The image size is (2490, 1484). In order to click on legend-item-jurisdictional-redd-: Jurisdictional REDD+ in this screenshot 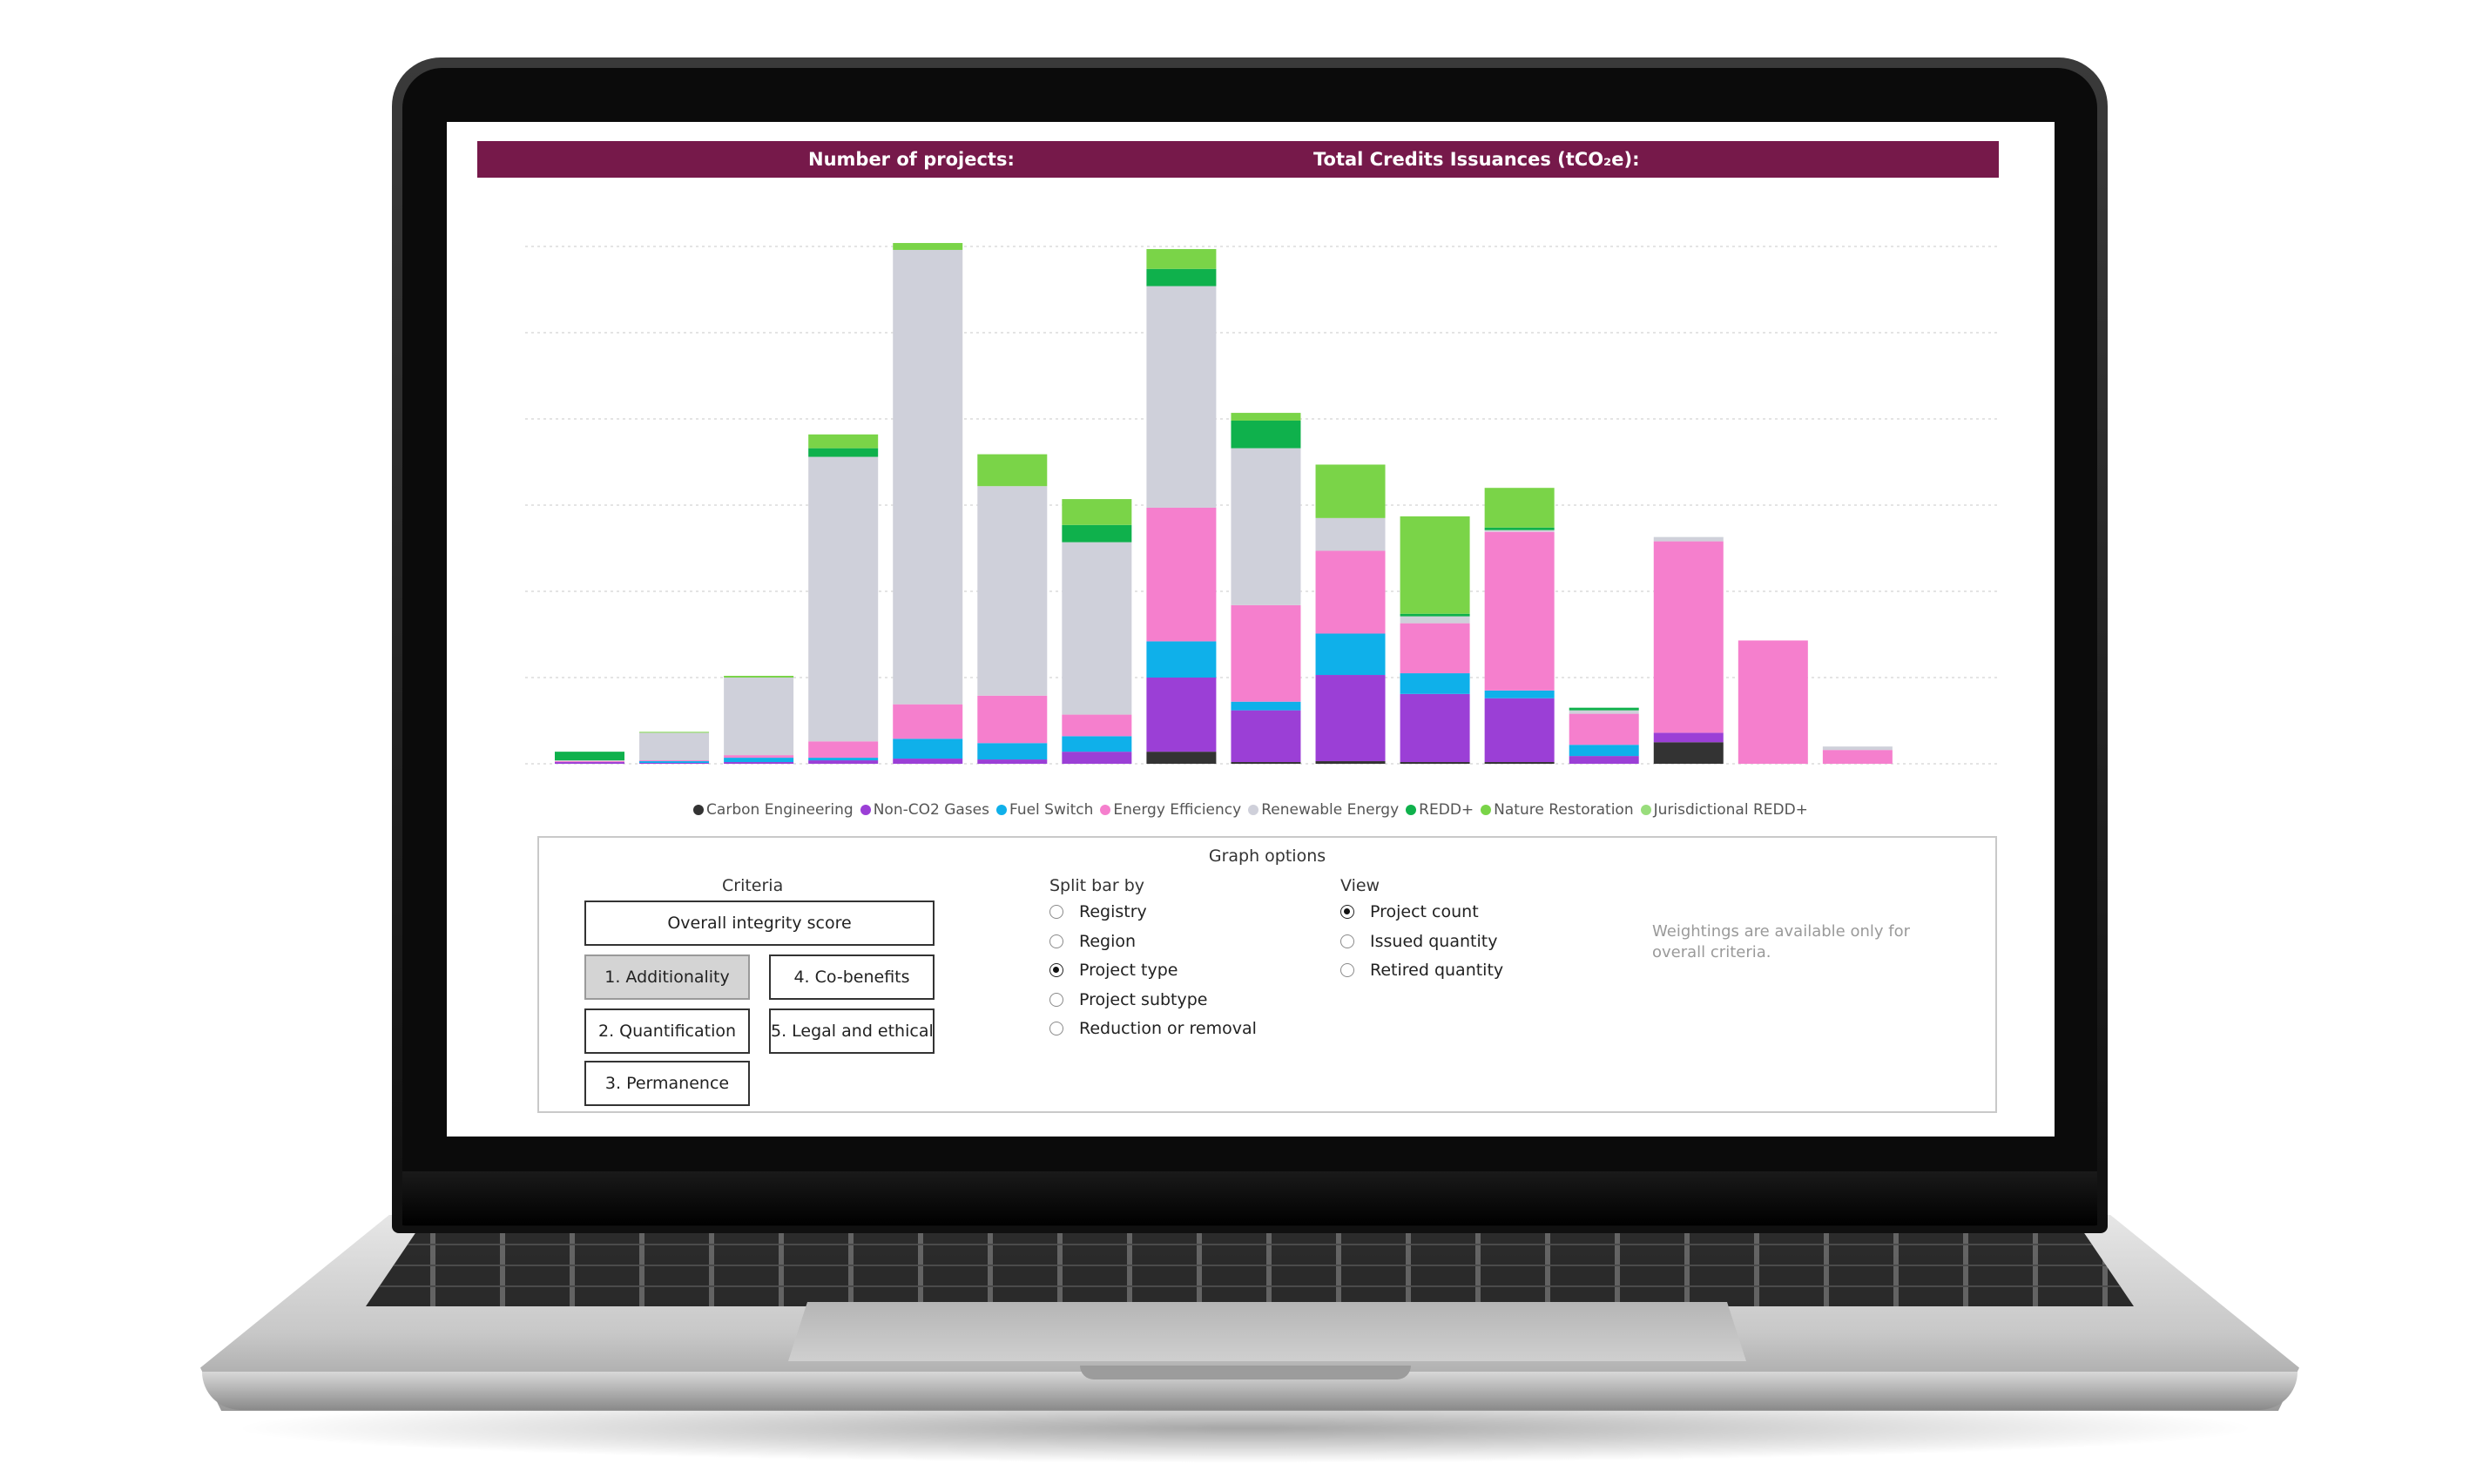, I will do `click(1725, 810)`.